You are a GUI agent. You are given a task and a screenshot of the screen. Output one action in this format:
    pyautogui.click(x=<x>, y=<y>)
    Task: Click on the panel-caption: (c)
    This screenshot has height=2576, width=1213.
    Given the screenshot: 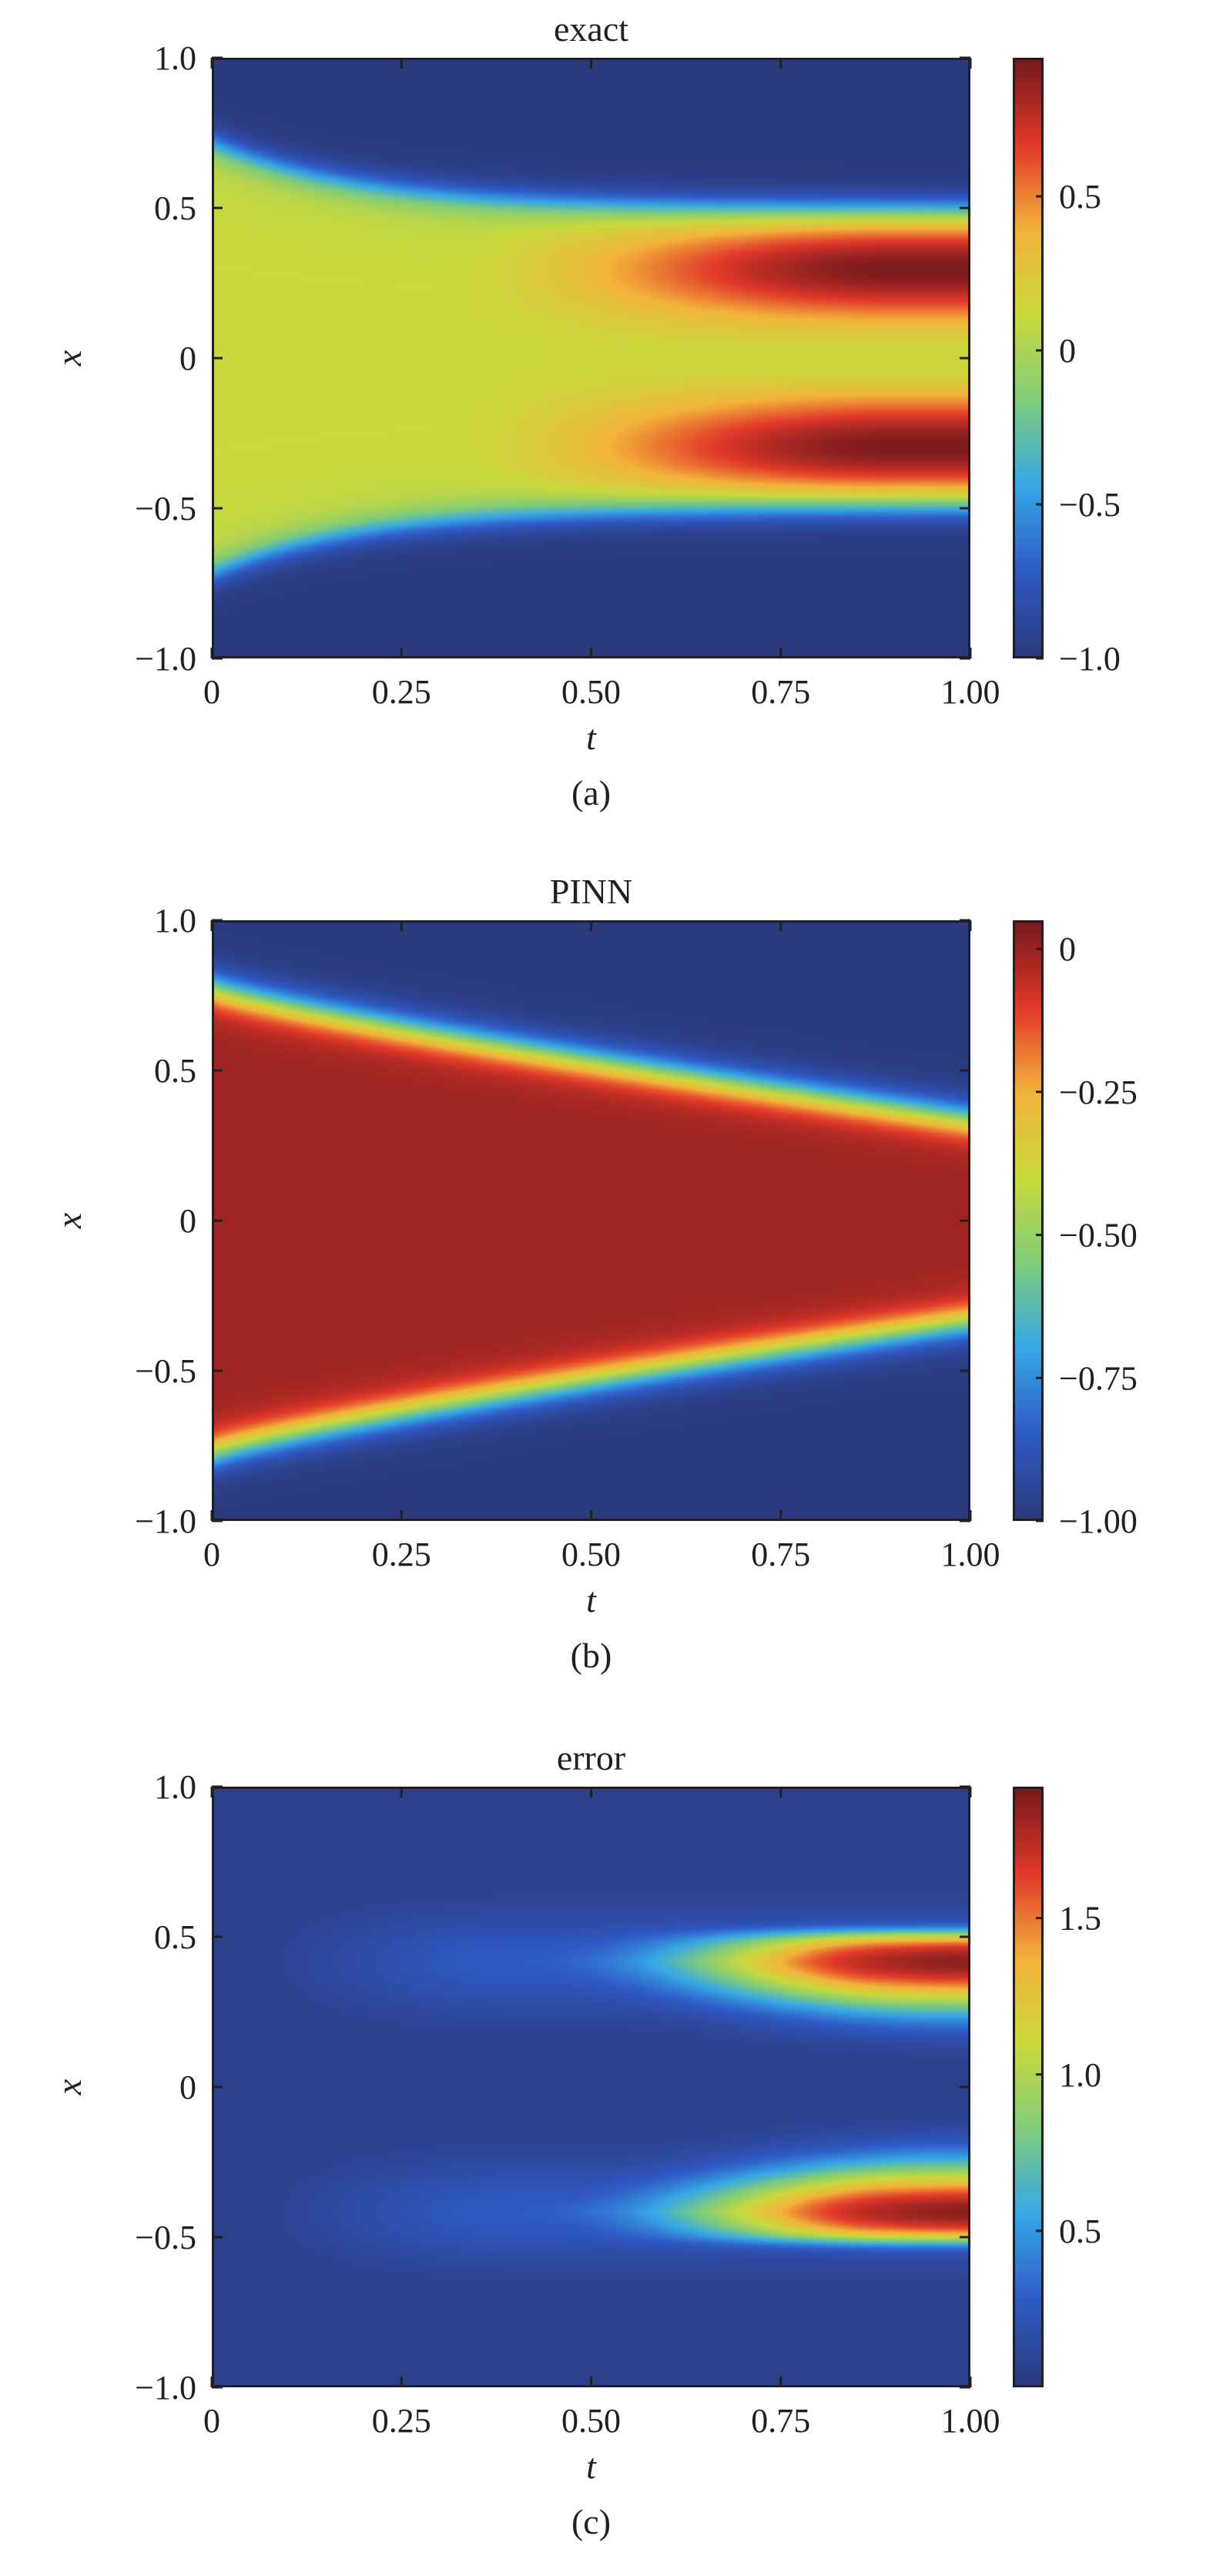 What is the action you would take?
    pyautogui.click(x=591, y=2521)
    